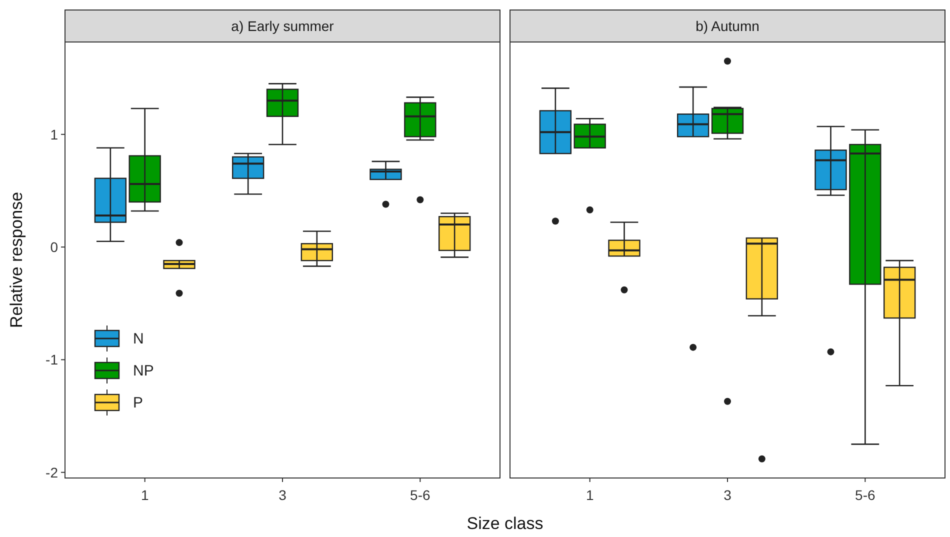 Image resolution: width=950 pixels, height=537 pixels. I want to click on chart-title: a) Early summer, so click(282, 26).